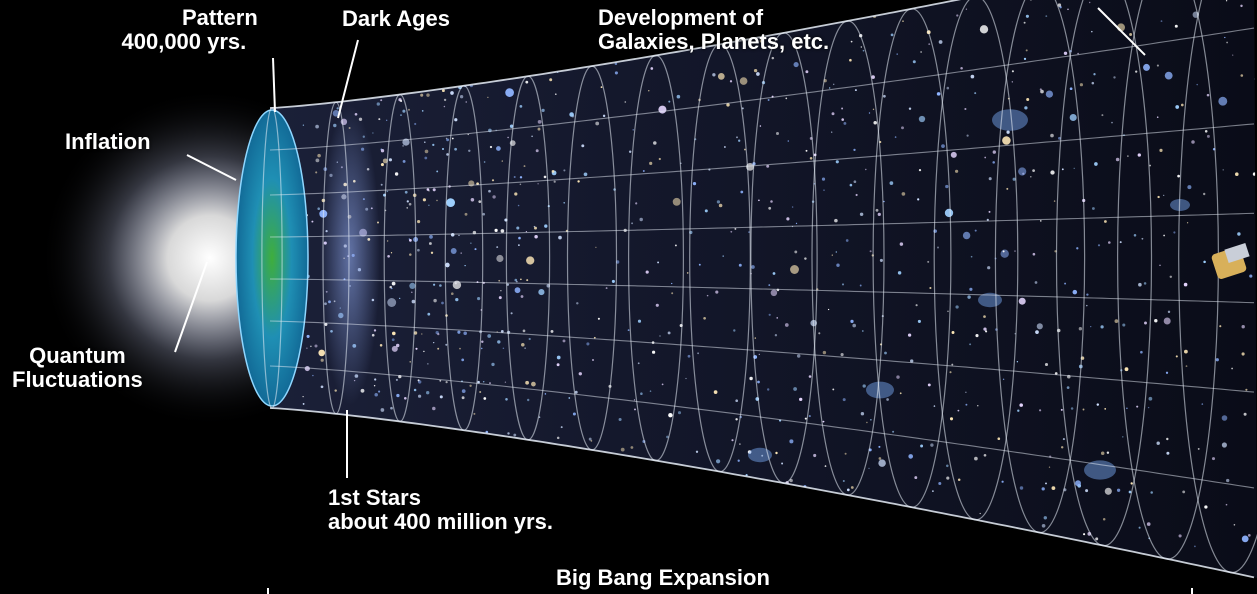  I want to click on development-line1: Development of, so click(681, 17).